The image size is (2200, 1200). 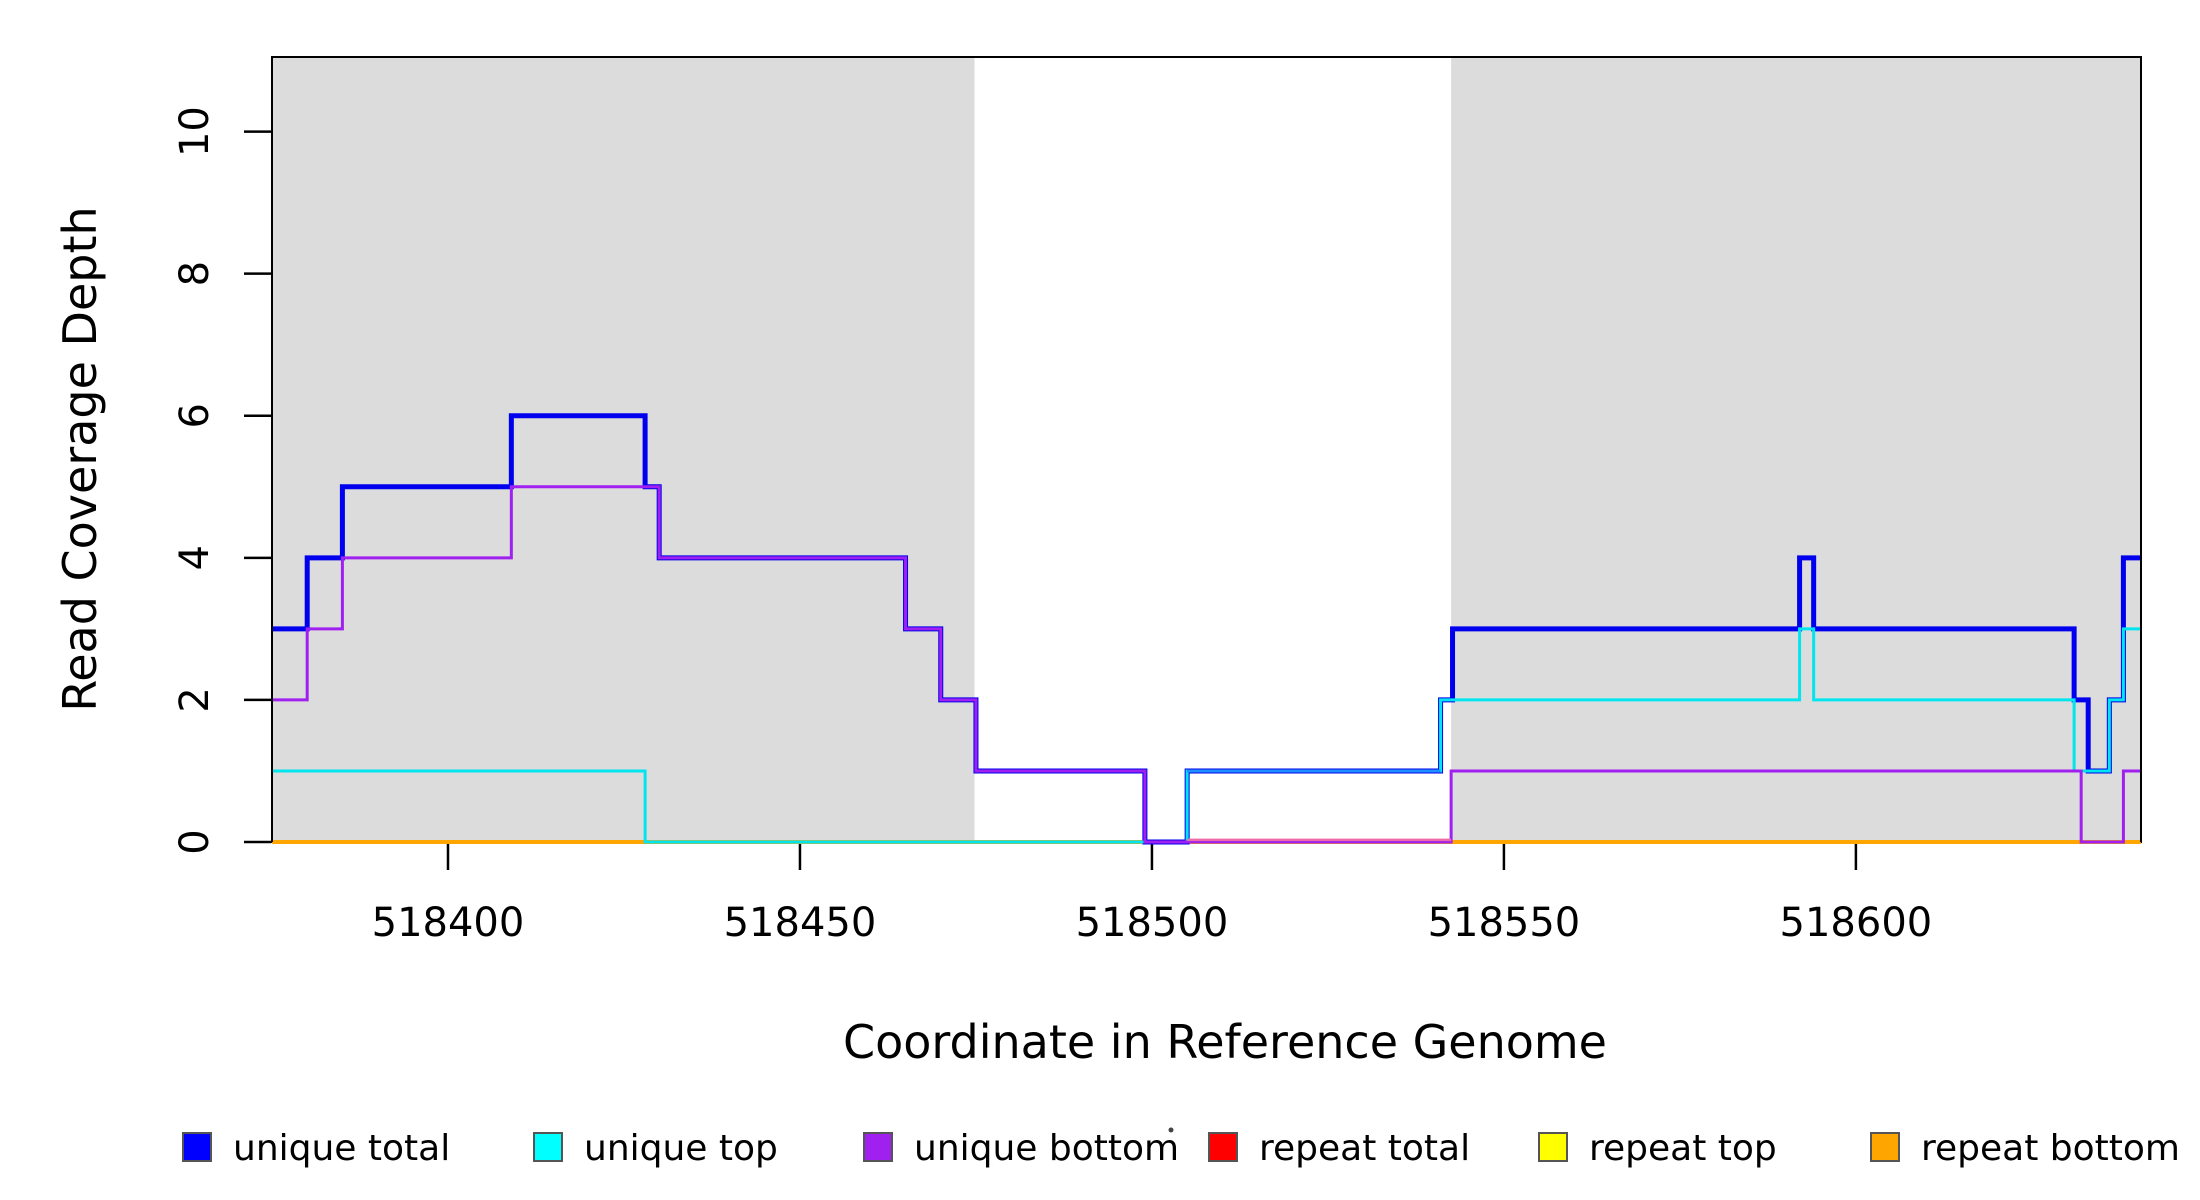 I want to click on legend-swatch-unique-top, so click(x=548, y=1147).